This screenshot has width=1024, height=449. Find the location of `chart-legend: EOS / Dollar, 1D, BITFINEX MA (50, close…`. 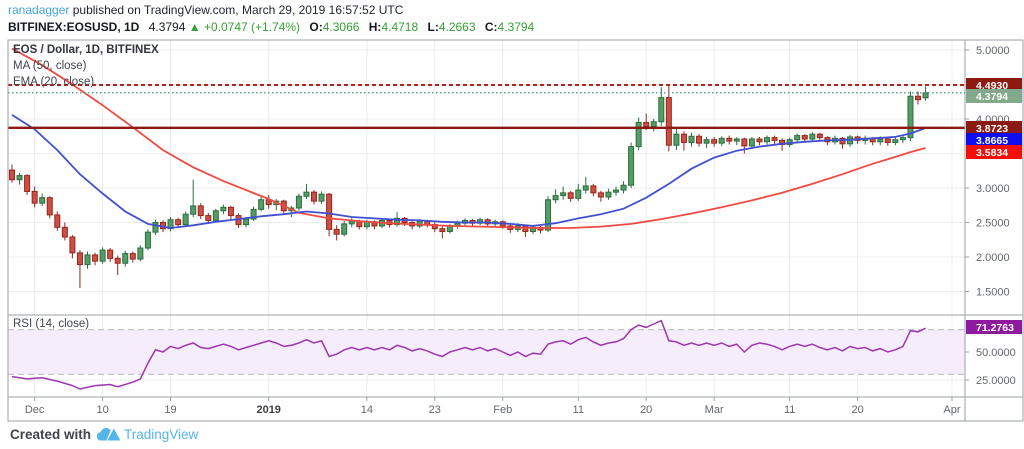

chart-legend: EOS / Dollar, 1D, BITFINEX MA (50, close… is located at coordinates (86, 66).